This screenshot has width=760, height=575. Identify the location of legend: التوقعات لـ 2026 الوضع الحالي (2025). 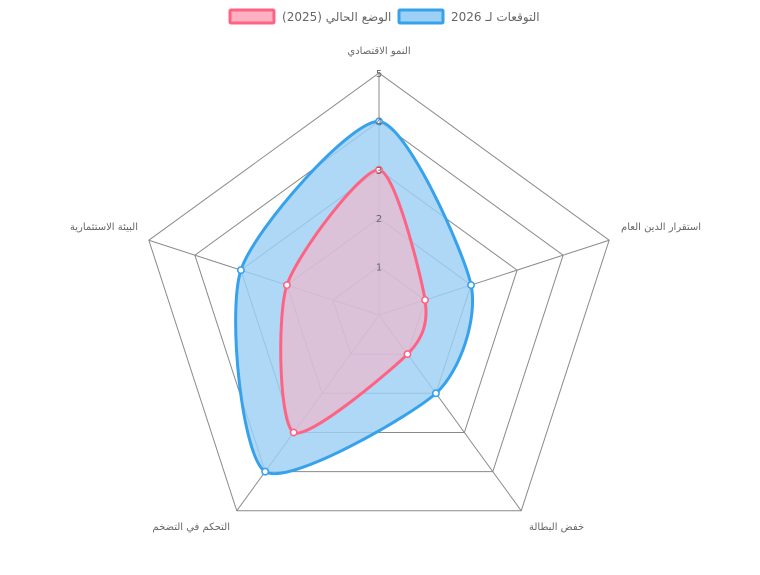
(384, 16).